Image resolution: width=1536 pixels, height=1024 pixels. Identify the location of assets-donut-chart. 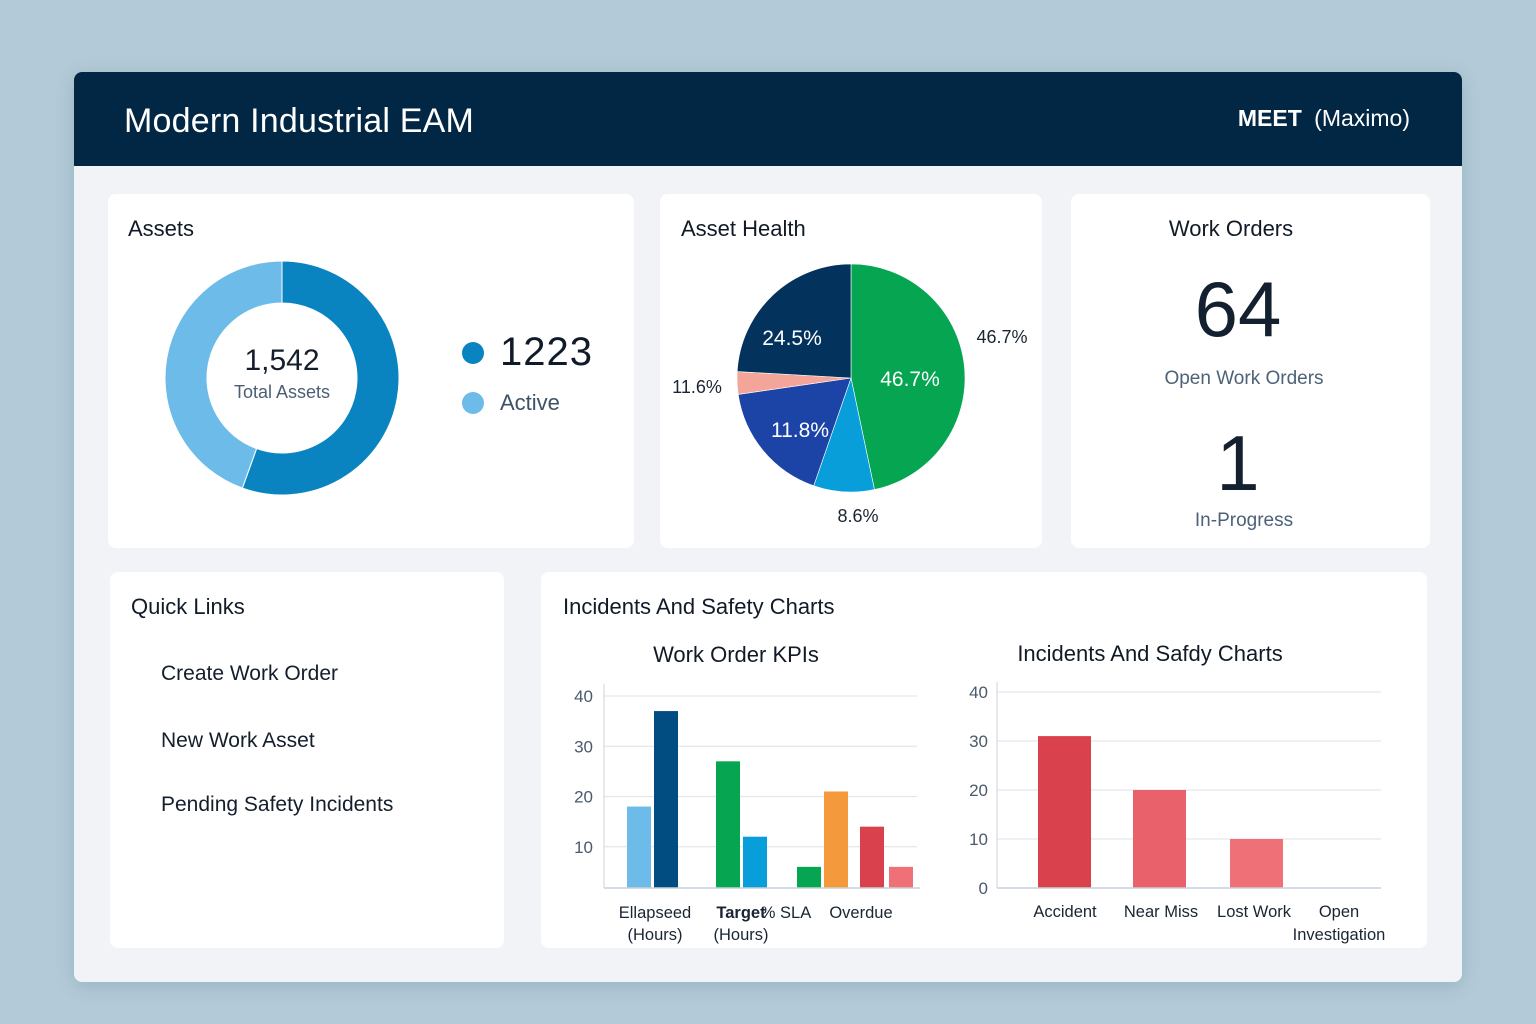
(282, 378).